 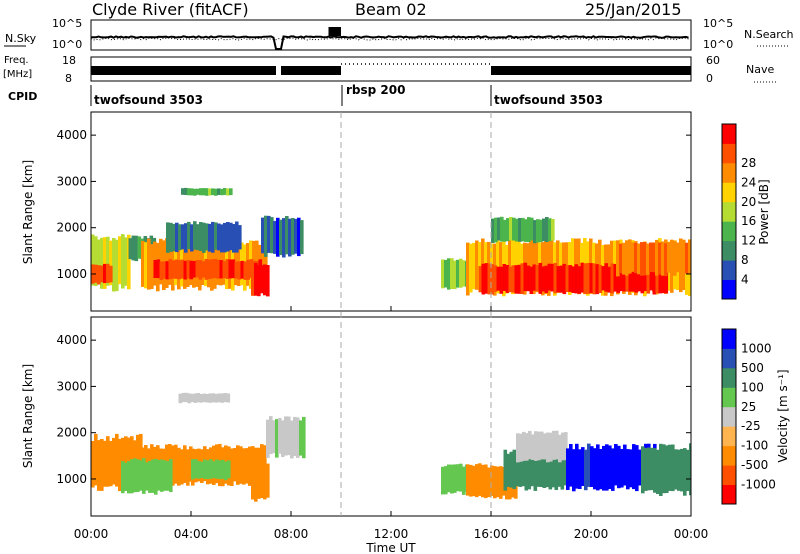 What do you see at coordinates (291, 534) in the screenshot?
I see `x-tick-label: 08:00` at bounding box center [291, 534].